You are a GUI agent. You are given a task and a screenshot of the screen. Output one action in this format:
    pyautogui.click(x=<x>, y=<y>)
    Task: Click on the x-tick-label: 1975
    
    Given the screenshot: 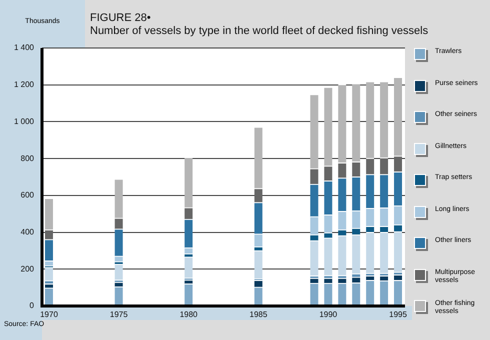 What is the action you would take?
    pyautogui.click(x=119, y=315)
    